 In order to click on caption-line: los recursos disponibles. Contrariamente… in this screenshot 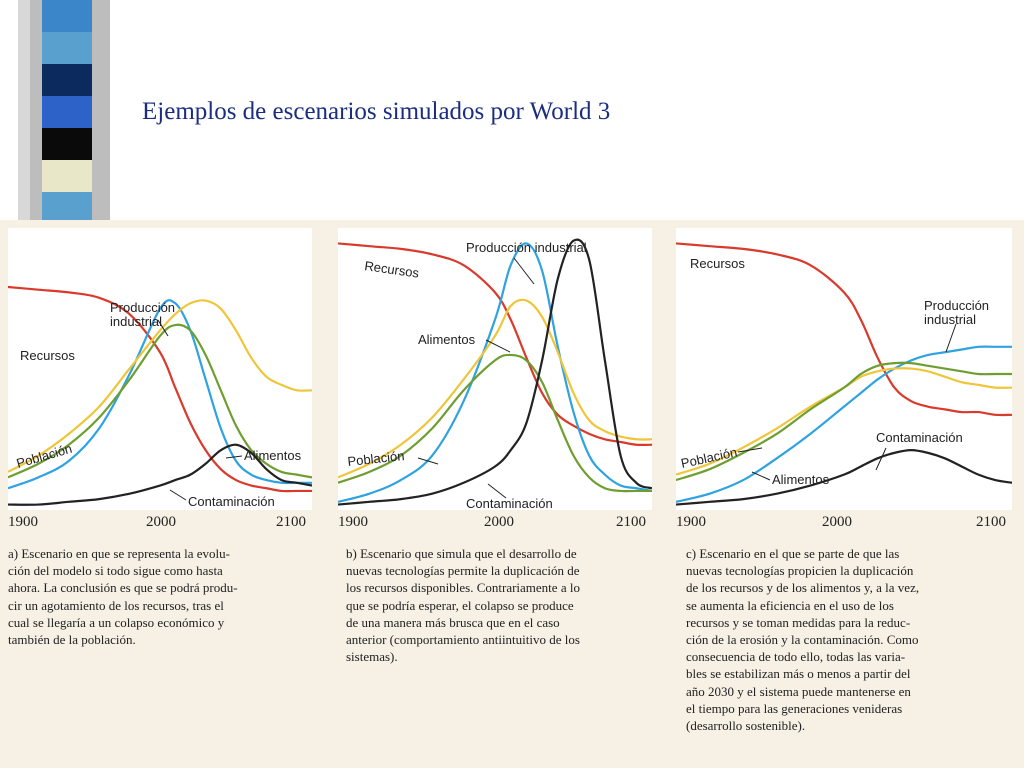, I will do `click(463, 588)`.